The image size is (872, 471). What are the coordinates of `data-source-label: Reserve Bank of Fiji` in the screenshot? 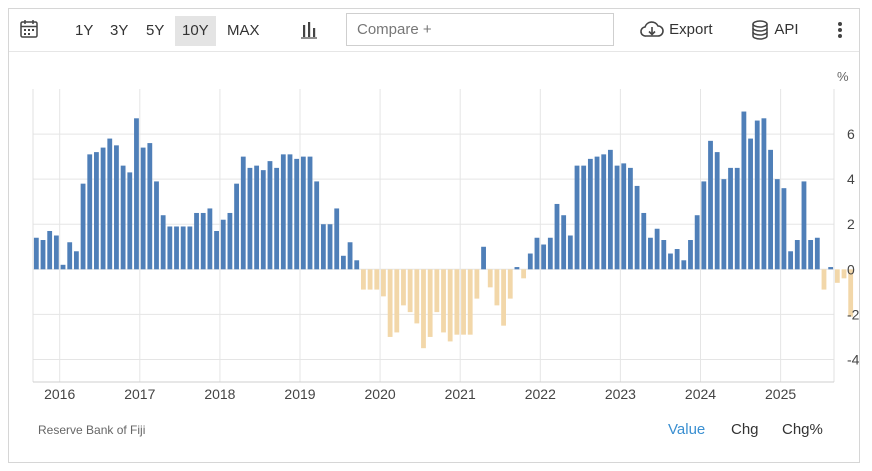 It's located at (92, 430).